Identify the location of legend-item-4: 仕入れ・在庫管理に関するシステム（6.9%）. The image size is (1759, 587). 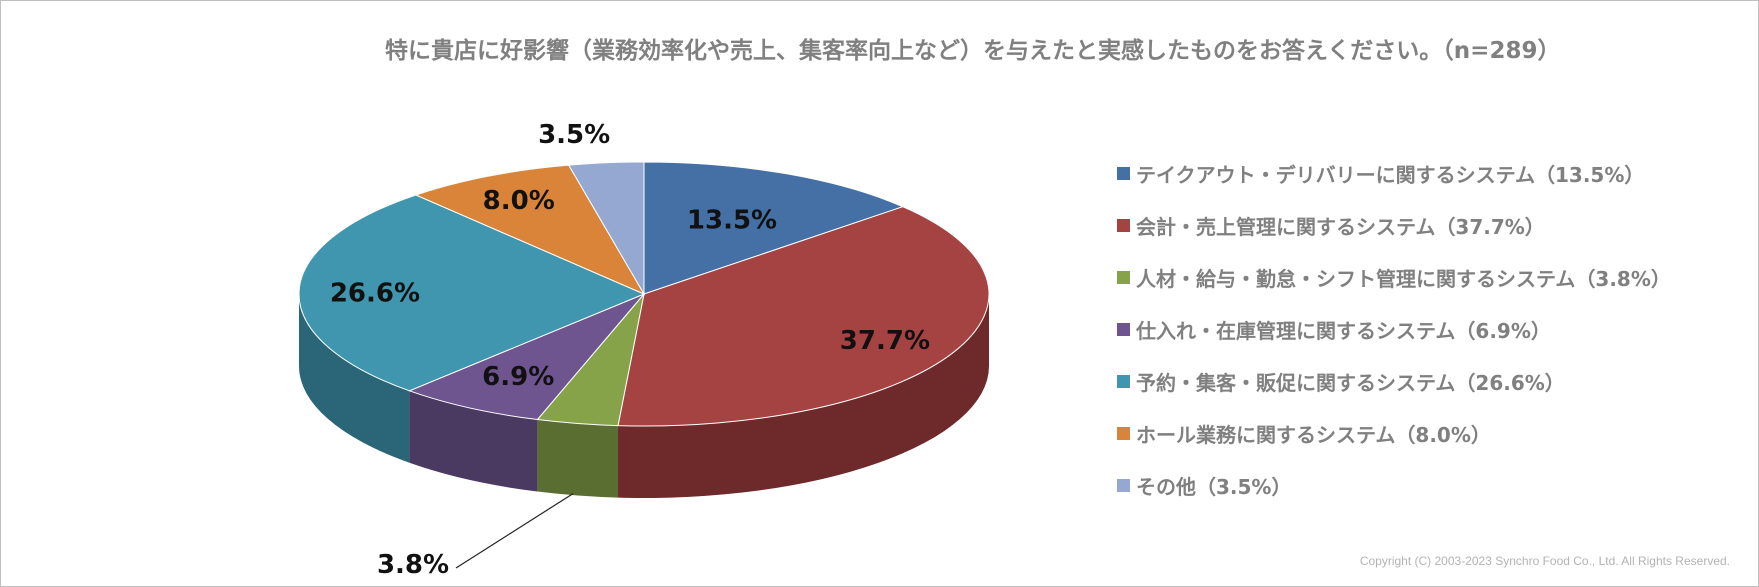
(1394, 329).